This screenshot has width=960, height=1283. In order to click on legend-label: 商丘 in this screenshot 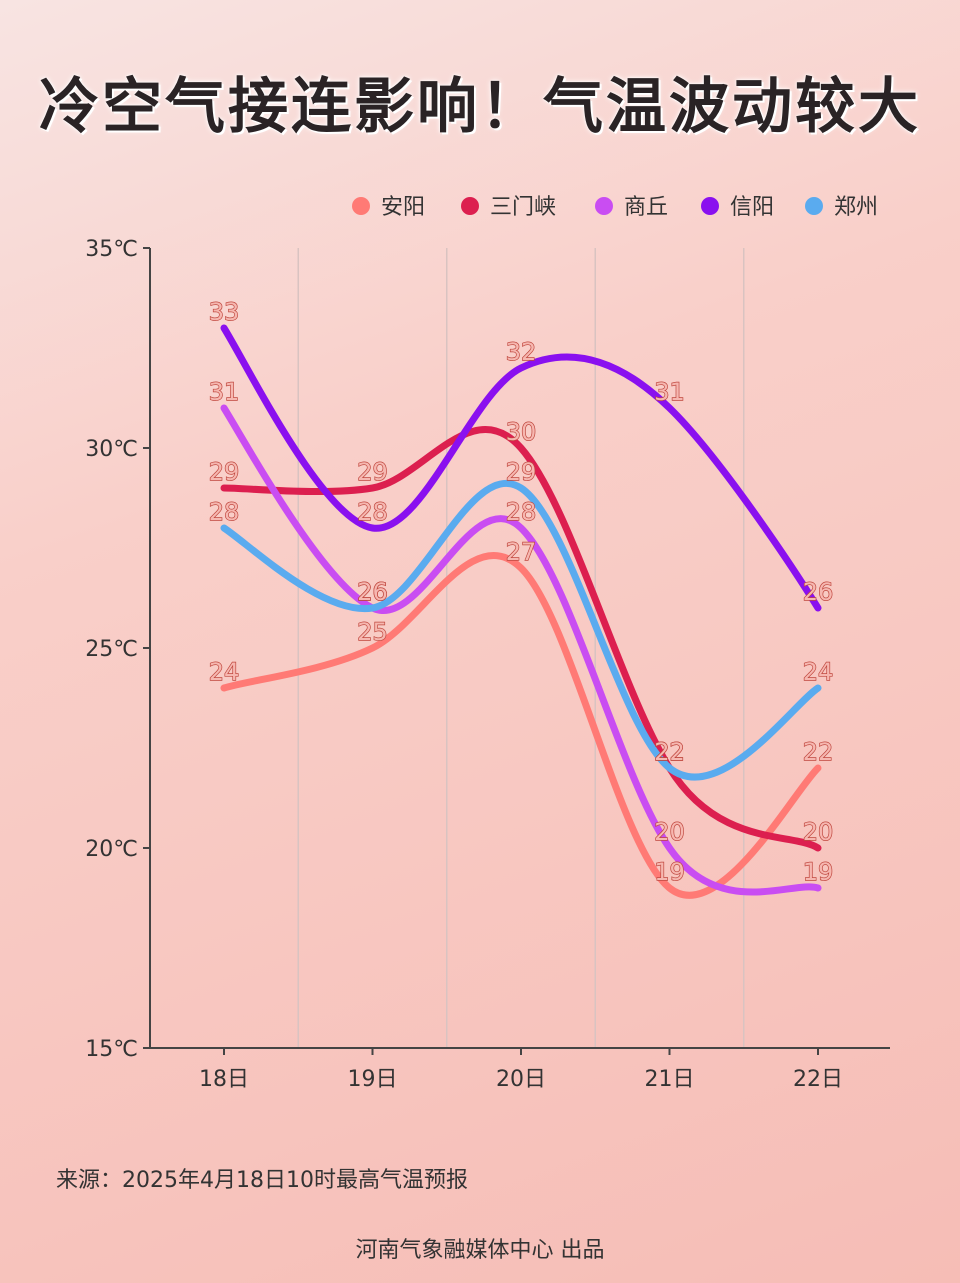, I will do `click(646, 207)`.